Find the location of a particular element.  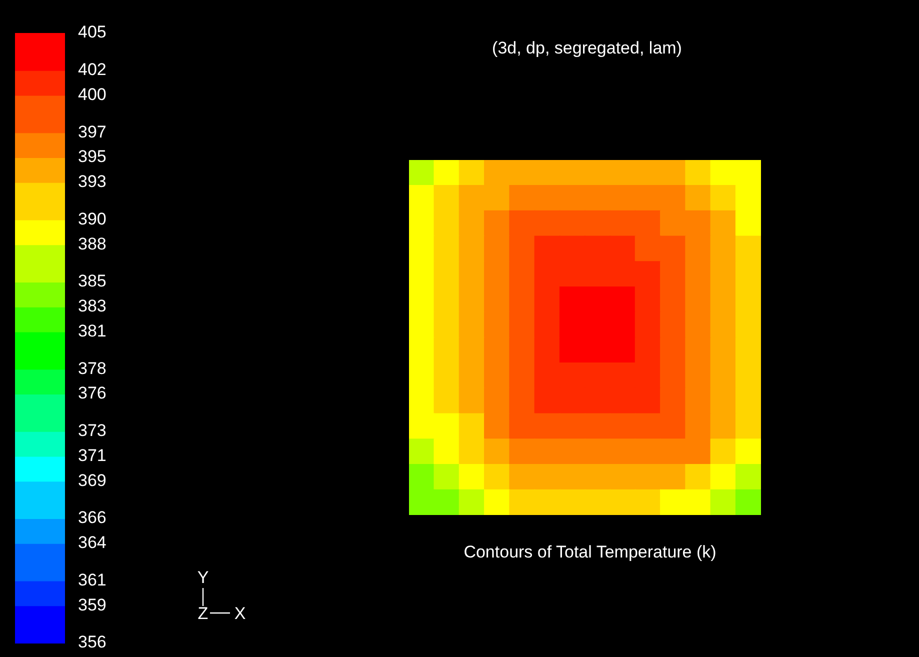

color-bar-label: 393 is located at coordinates (92, 182).